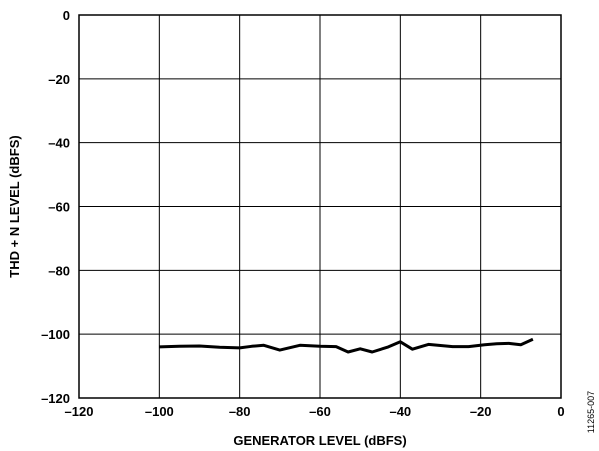  Describe the element at coordinates (560, 411) in the screenshot. I see `x-tick-label: 0` at that location.